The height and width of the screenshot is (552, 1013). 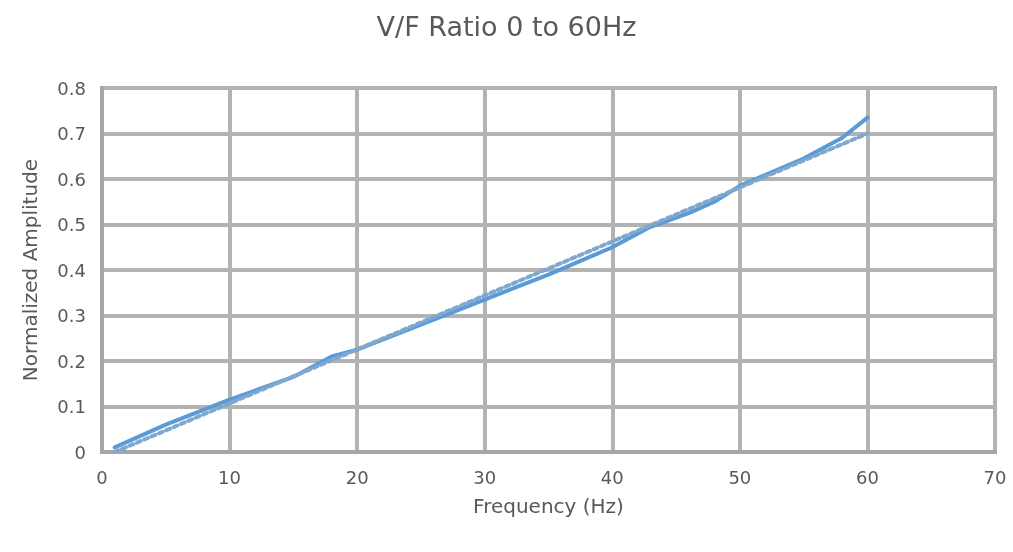 I want to click on y-tick-label: 0.4, so click(x=71, y=270).